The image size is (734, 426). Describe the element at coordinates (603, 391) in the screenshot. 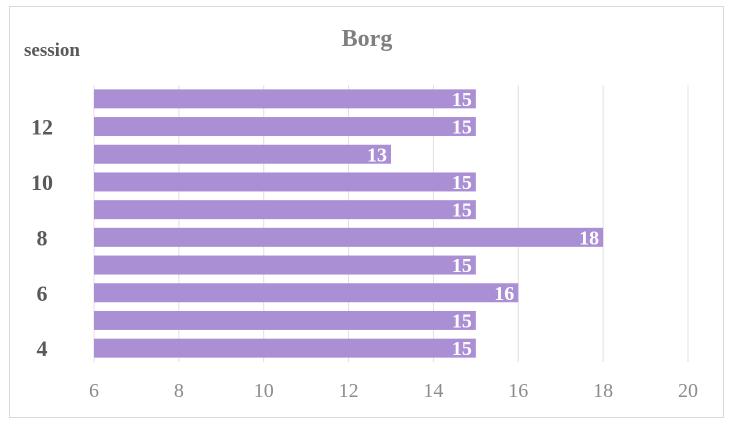

I see `x-tick-label: 18` at that location.